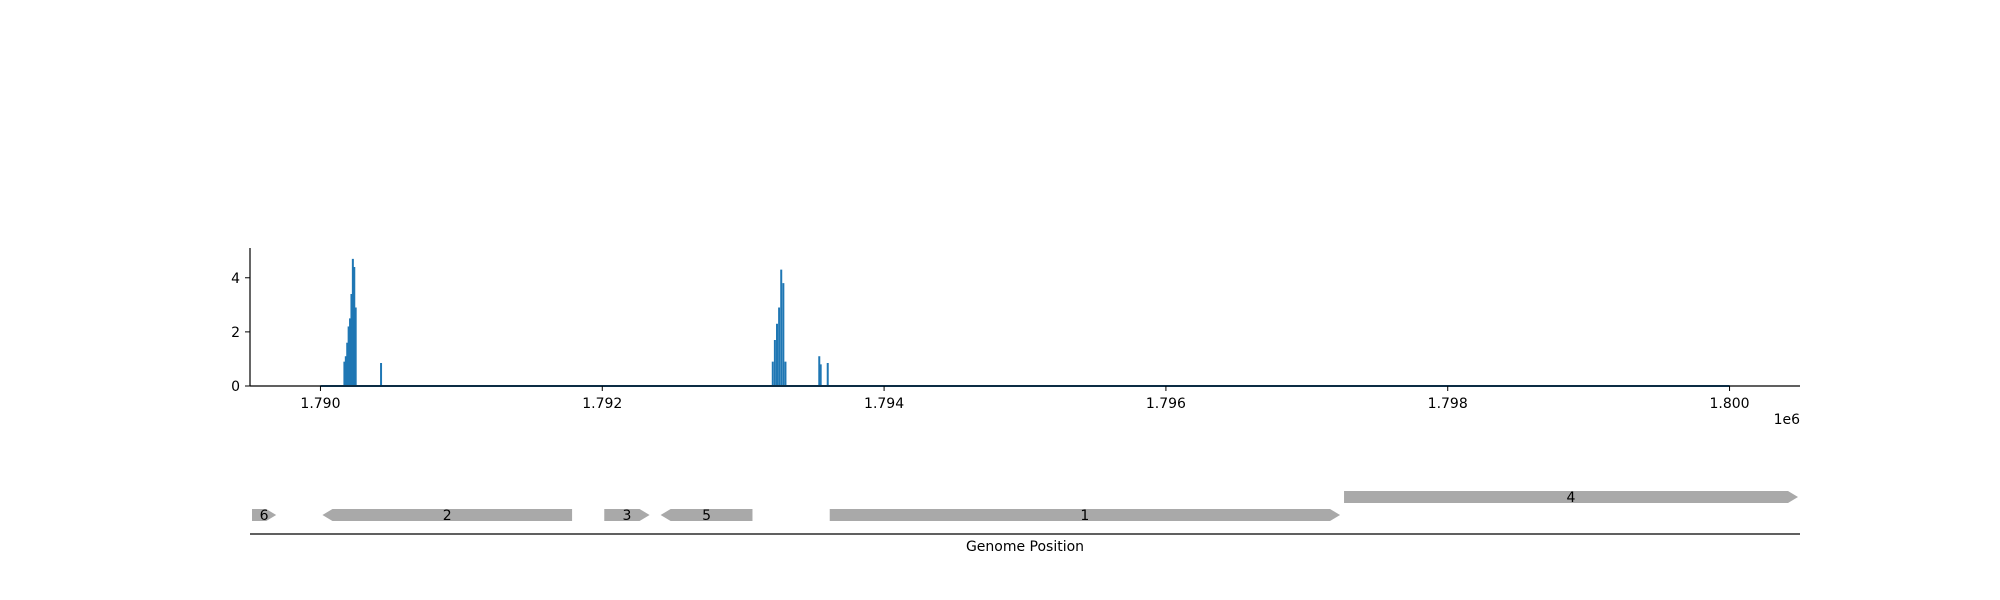 The image size is (2000, 600). I want to click on gene-label: 5, so click(706, 516).